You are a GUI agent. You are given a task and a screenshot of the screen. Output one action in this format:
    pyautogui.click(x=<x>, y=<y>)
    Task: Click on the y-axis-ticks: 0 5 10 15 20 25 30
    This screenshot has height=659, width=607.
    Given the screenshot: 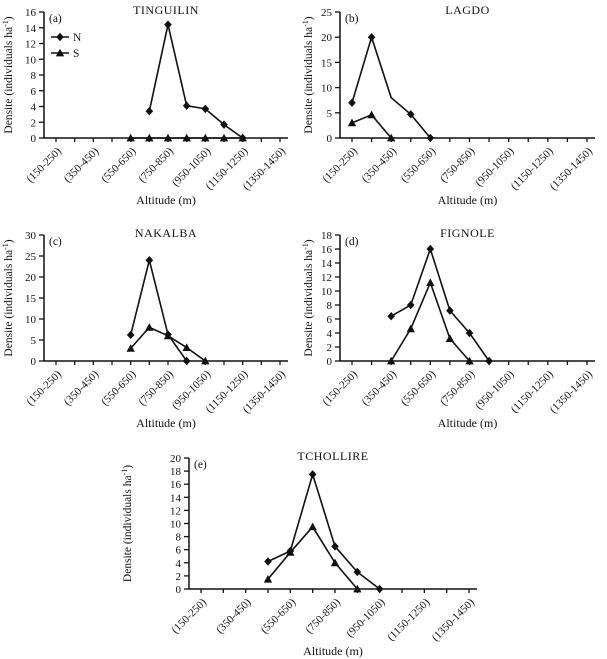 What is the action you would take?
    pyautogui.click(x=34, y=299)
    